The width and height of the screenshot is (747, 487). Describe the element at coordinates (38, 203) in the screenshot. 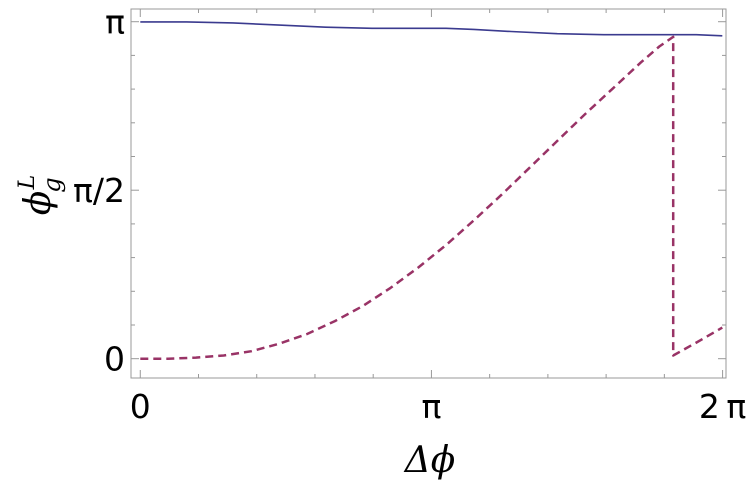

I see `y-axis-label-base: ϕ` at that location.